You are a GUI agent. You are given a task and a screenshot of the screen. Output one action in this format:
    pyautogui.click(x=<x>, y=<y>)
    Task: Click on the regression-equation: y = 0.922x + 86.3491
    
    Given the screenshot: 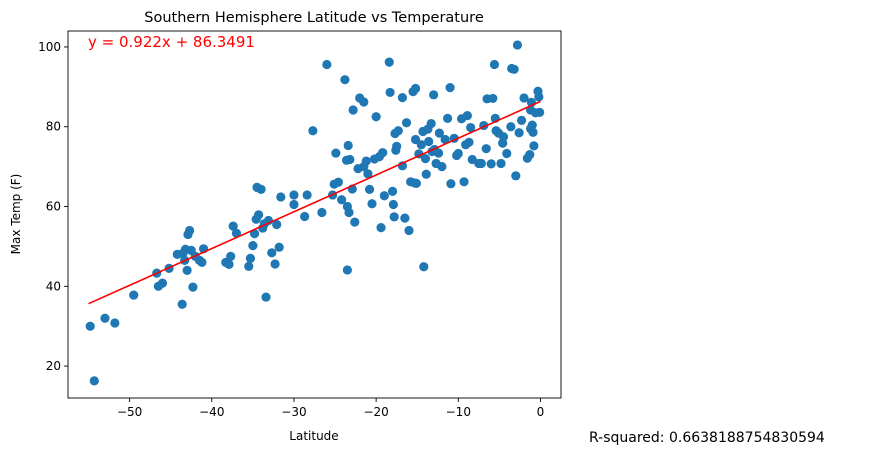 What is the action you would take?
    pyautogui.click(x=171, y=42)
    